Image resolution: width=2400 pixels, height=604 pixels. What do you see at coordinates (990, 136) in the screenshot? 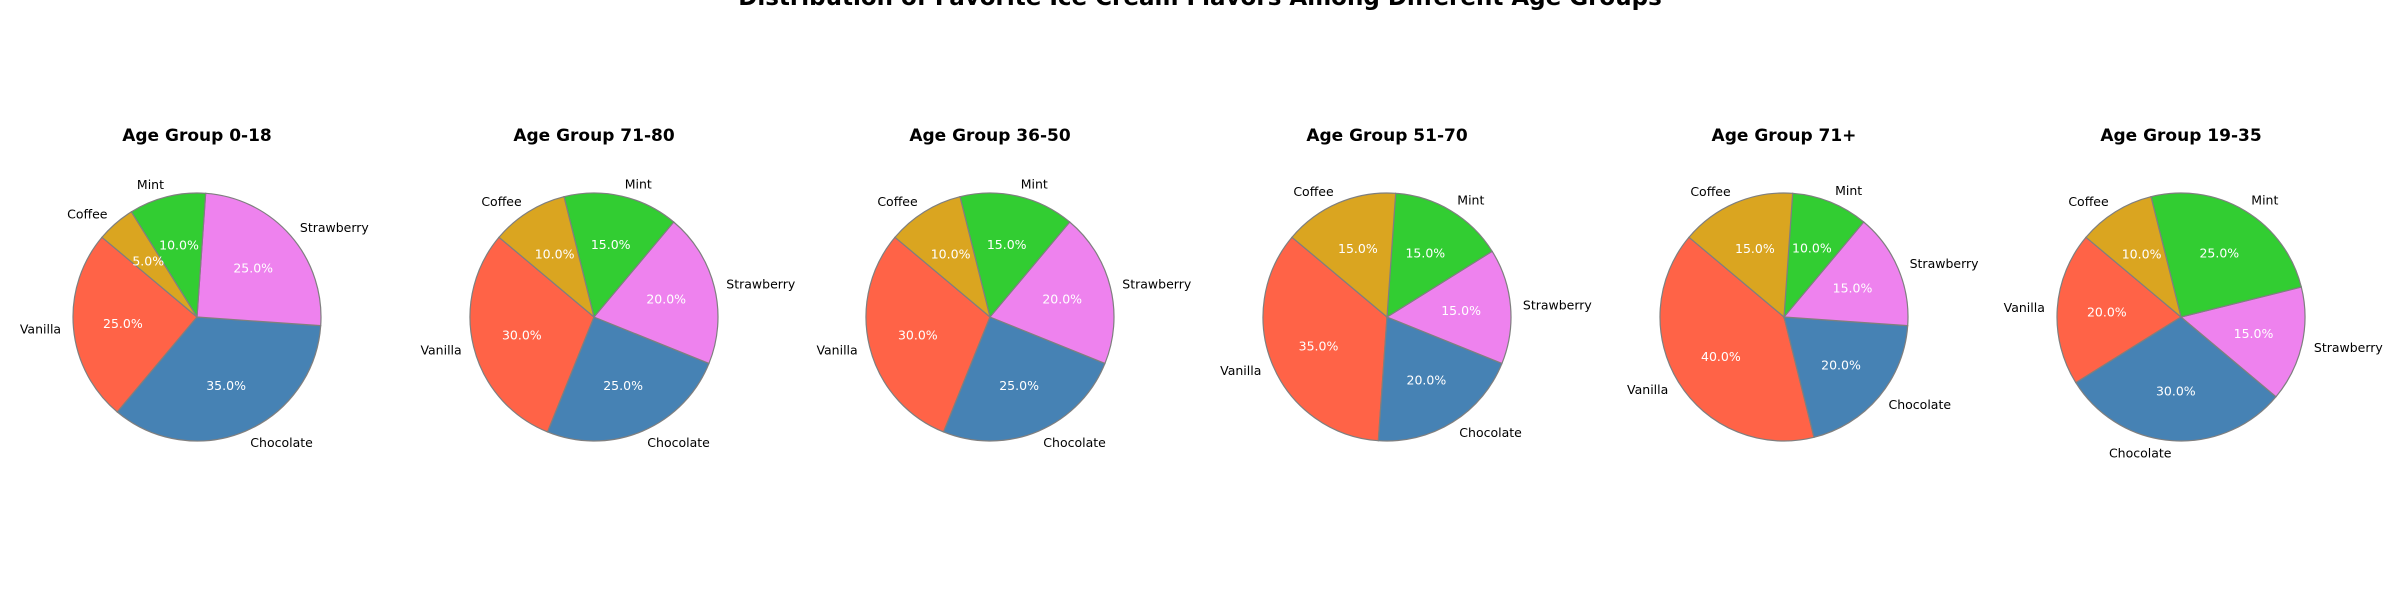
I see `pie-title: Age Group 36-50` at bounding box center [990, 136].